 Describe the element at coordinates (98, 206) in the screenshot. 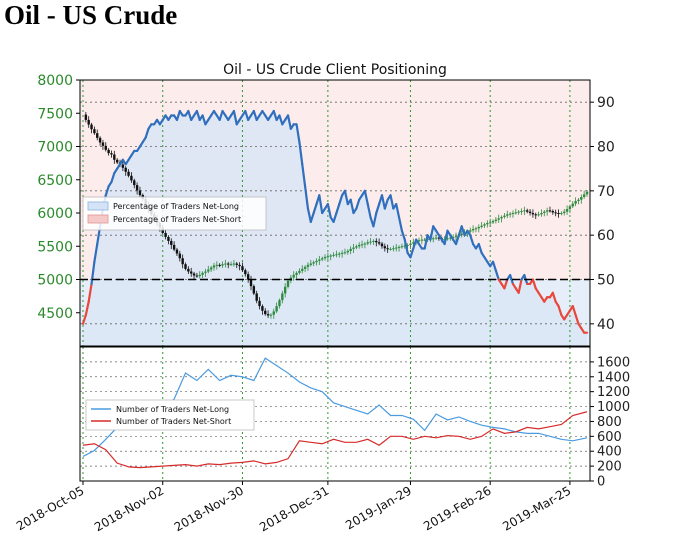

I see `legend-swatch-net-long` at that location.